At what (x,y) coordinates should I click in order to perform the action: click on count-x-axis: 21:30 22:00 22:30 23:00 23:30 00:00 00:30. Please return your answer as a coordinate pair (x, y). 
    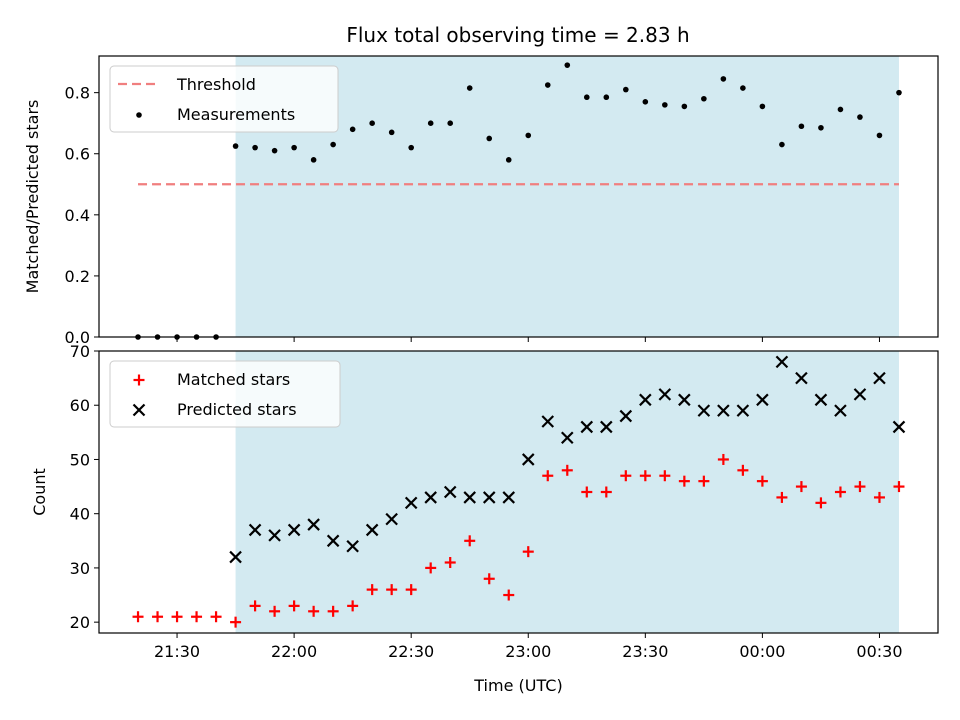
    Looking at the image, I should click on (528, 647).